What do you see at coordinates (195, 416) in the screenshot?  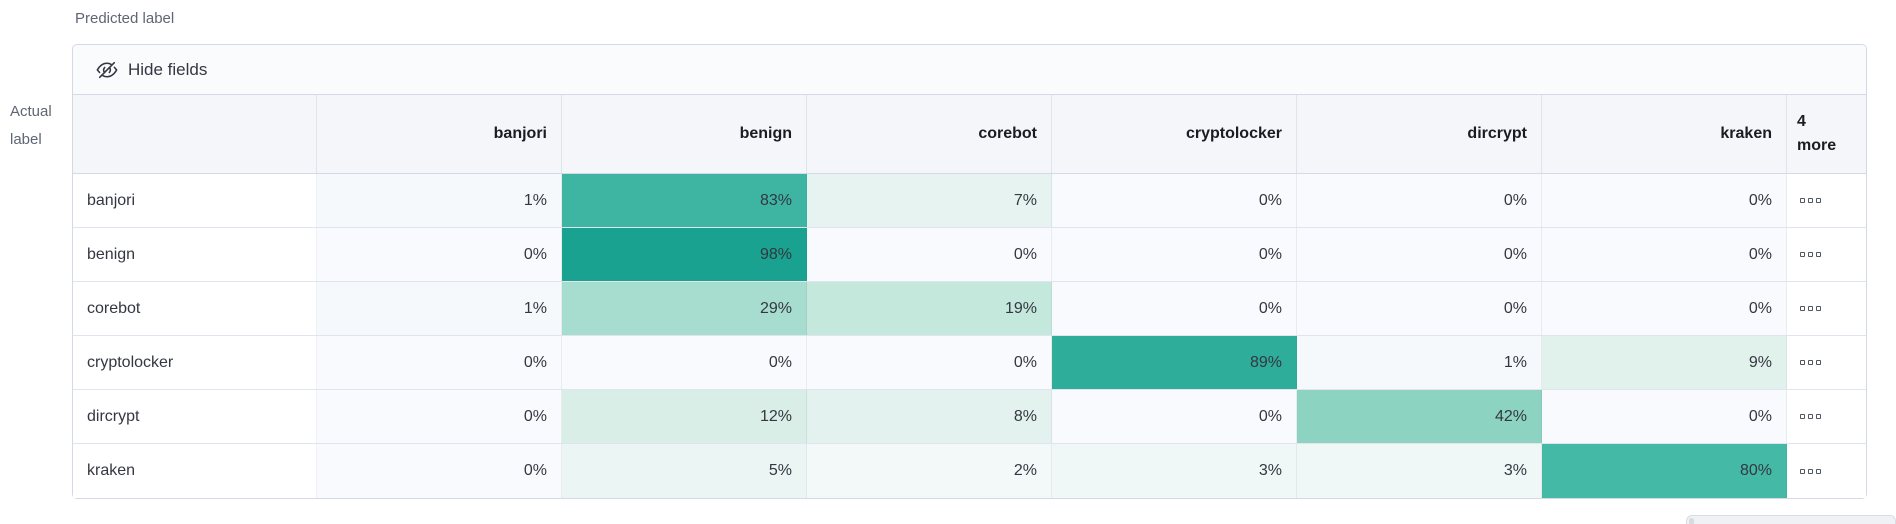 I see `row-label-dircrypt: dircrypt` at bounding box center [195, 416].